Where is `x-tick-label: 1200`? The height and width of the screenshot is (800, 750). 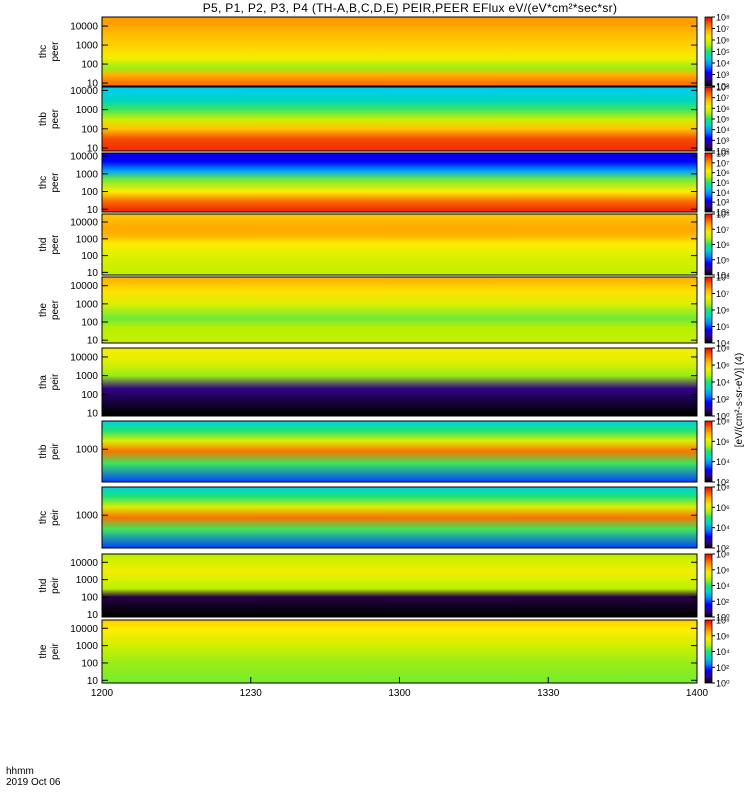
x-tick-label: 1200 is located at coordinates (102, 693).